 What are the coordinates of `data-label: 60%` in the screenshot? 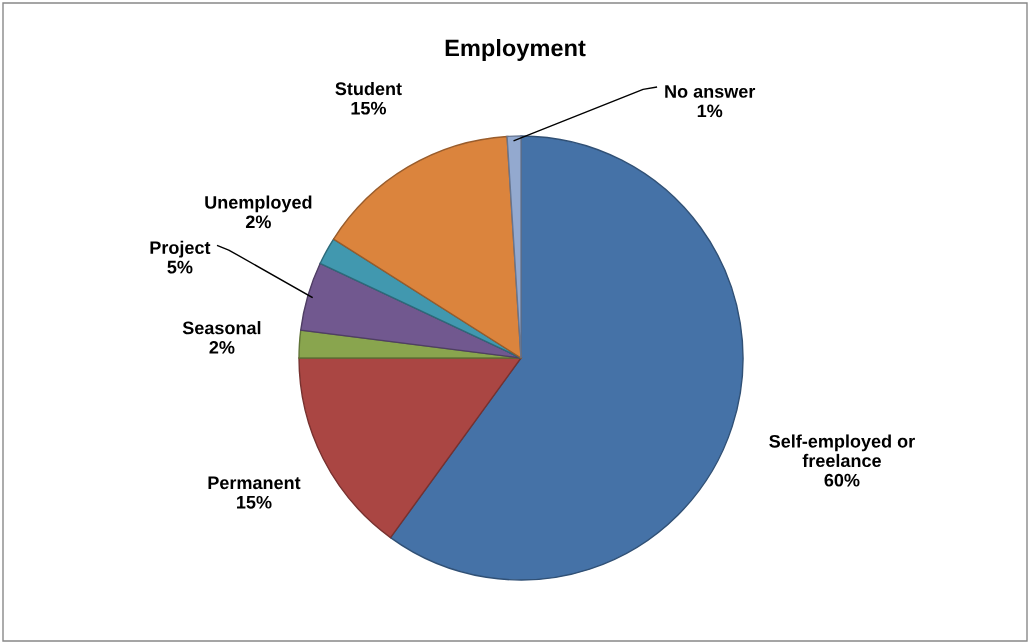 It's located at (842, 480).